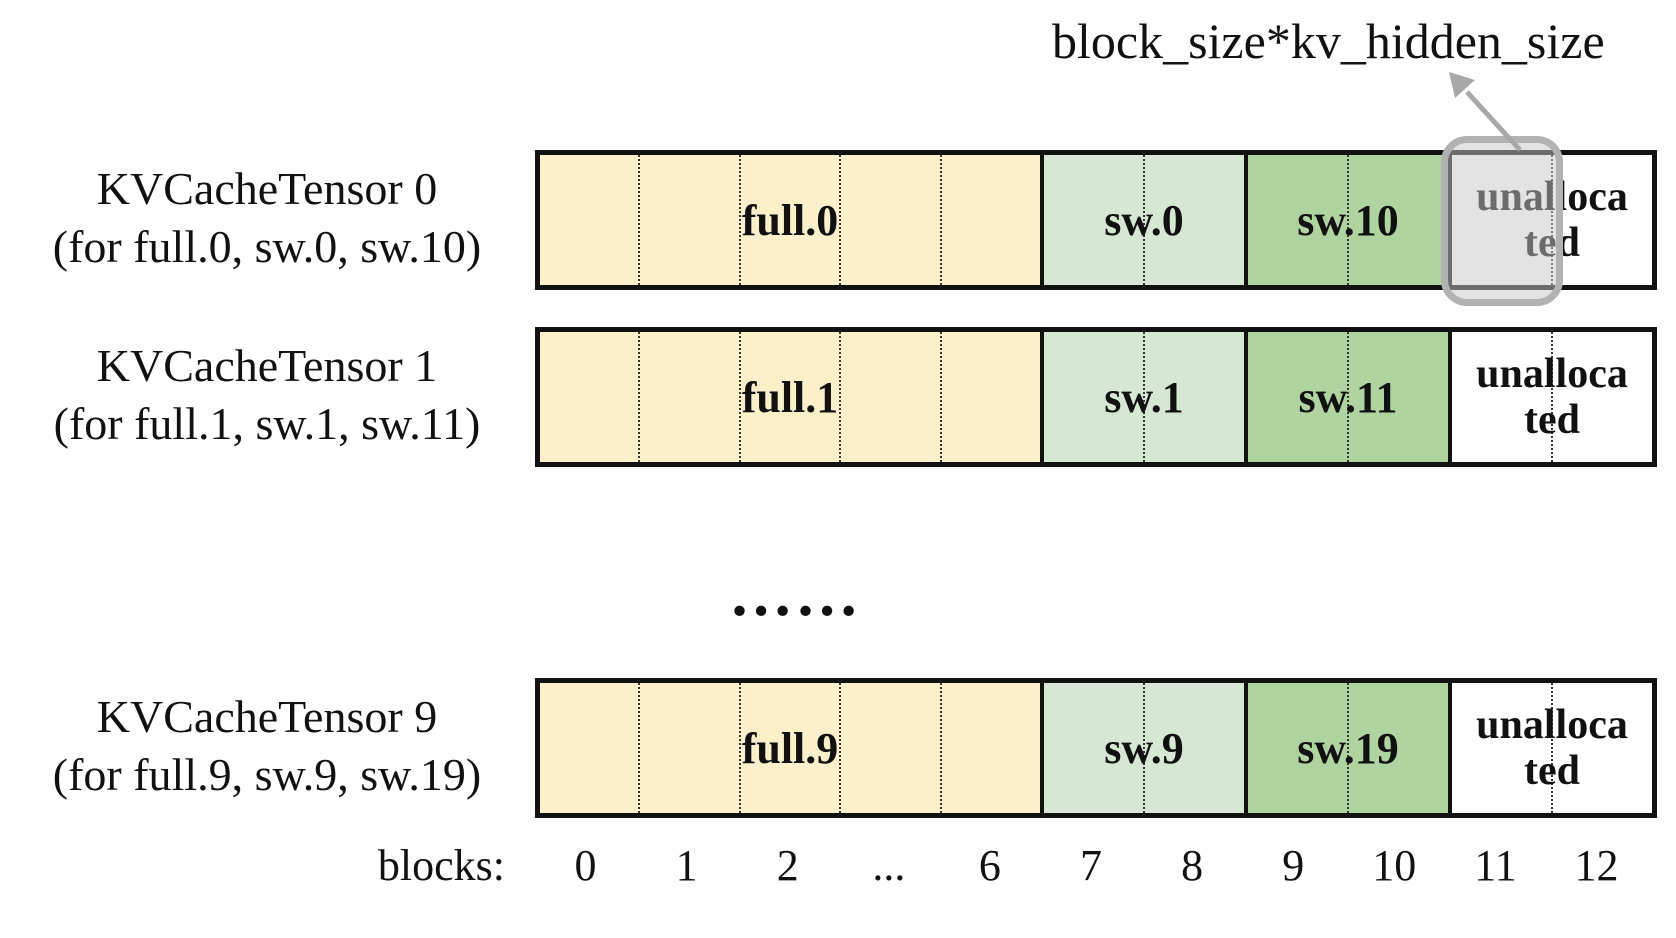 Image resolution: width=1676 pixels, height=938 pixels. I want to click on full-section: full.9, so click(790, 748).